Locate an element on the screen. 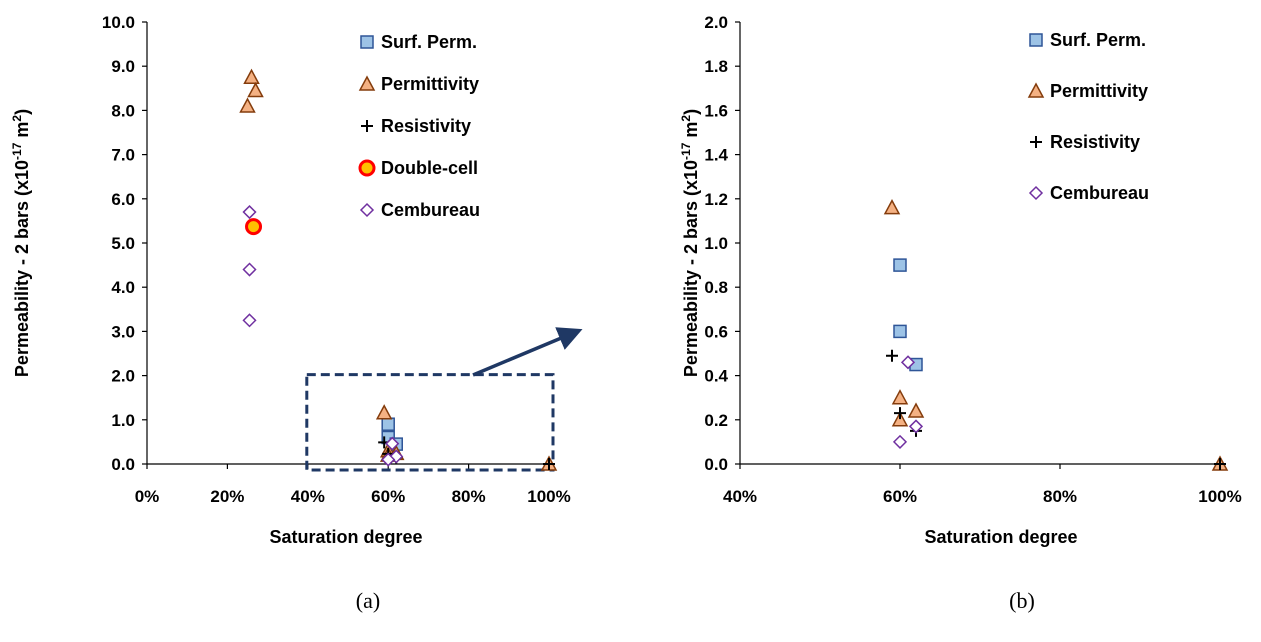 Image resolution: width=1261 pixels, height=642 pixels. series-surf-perm- is located at coordinates (908, 315).